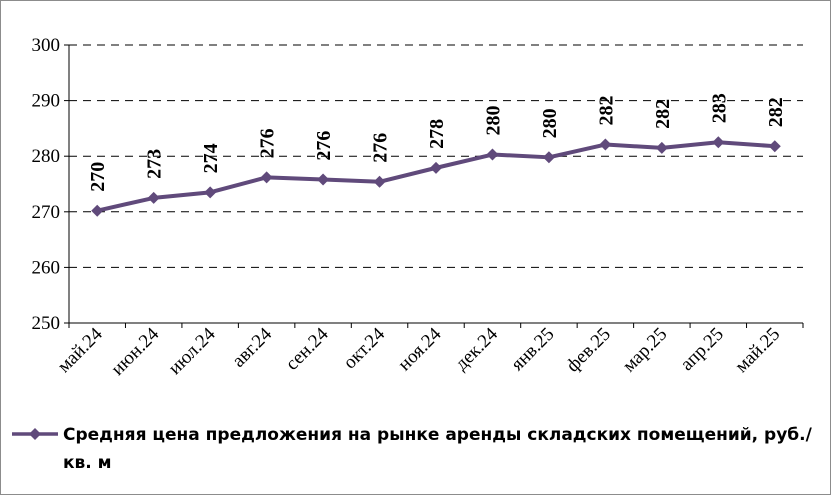  I want to click on data-label: 274, so click(211, 158).